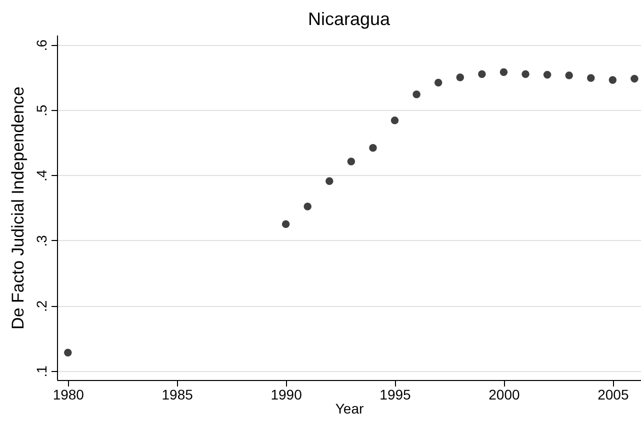 This screenshot has height=422, width=641. What do you see at coordinates (42, 306) in the screenshot?
I see `y-tick-label: .2` at bounding box center [42, 306].